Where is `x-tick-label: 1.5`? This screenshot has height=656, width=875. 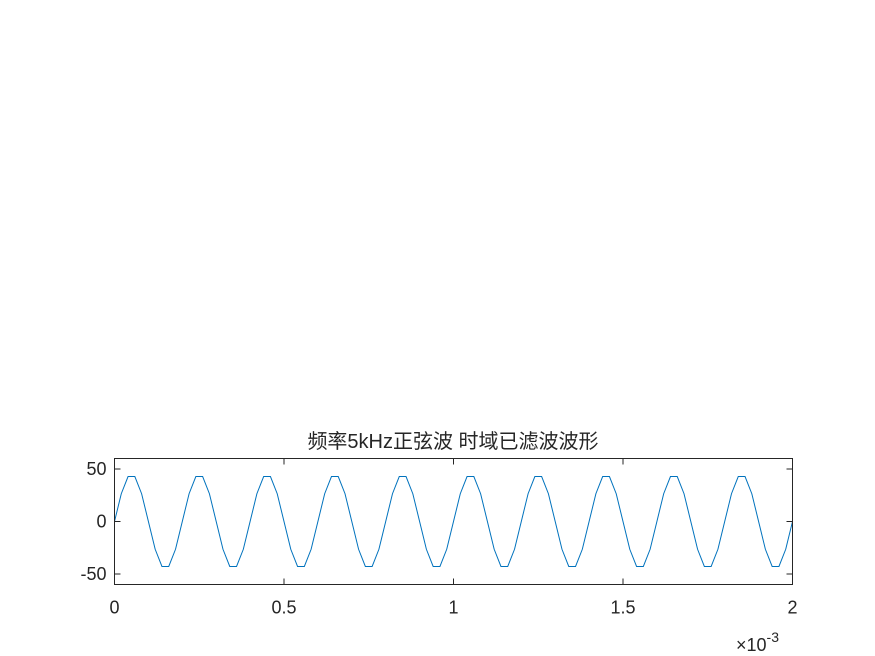 x-tick-label: 1.5 is located at coordinates (622, 608).